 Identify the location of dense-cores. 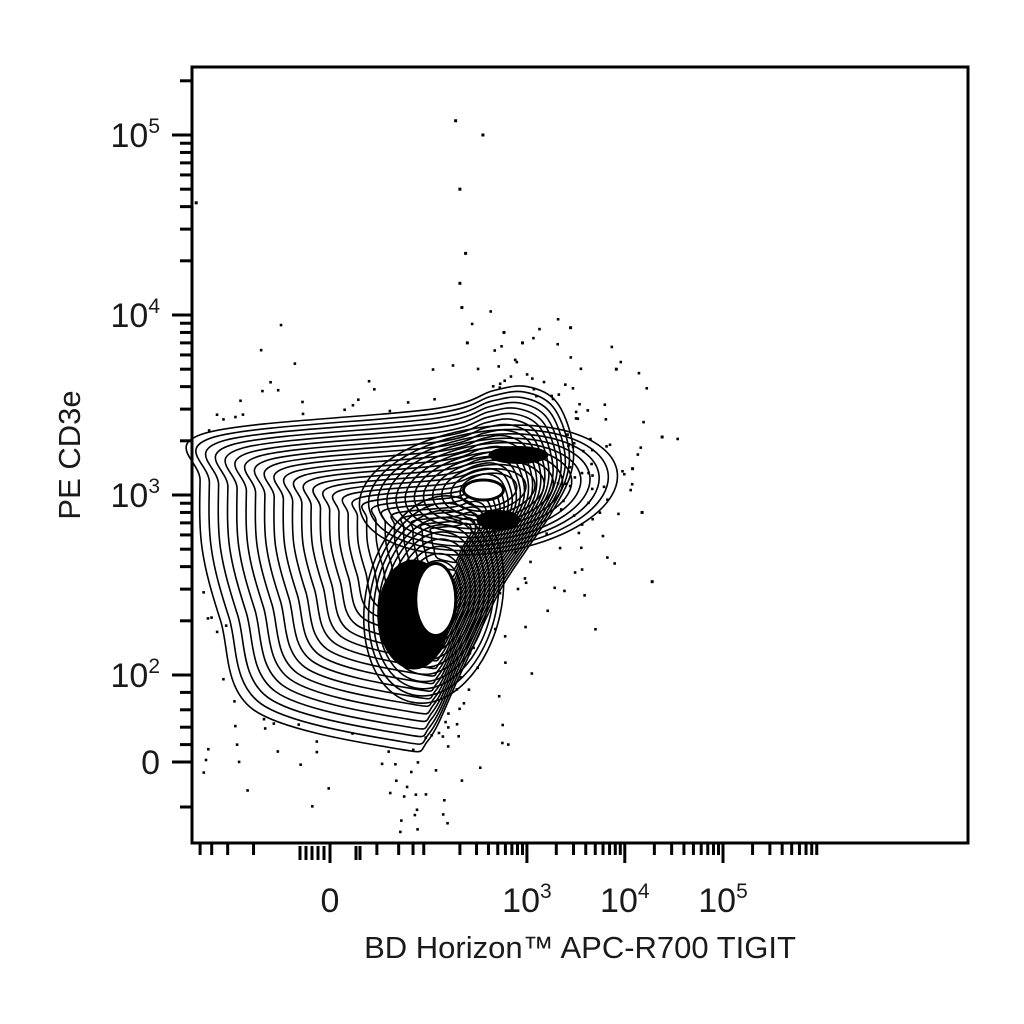
(463, 558).